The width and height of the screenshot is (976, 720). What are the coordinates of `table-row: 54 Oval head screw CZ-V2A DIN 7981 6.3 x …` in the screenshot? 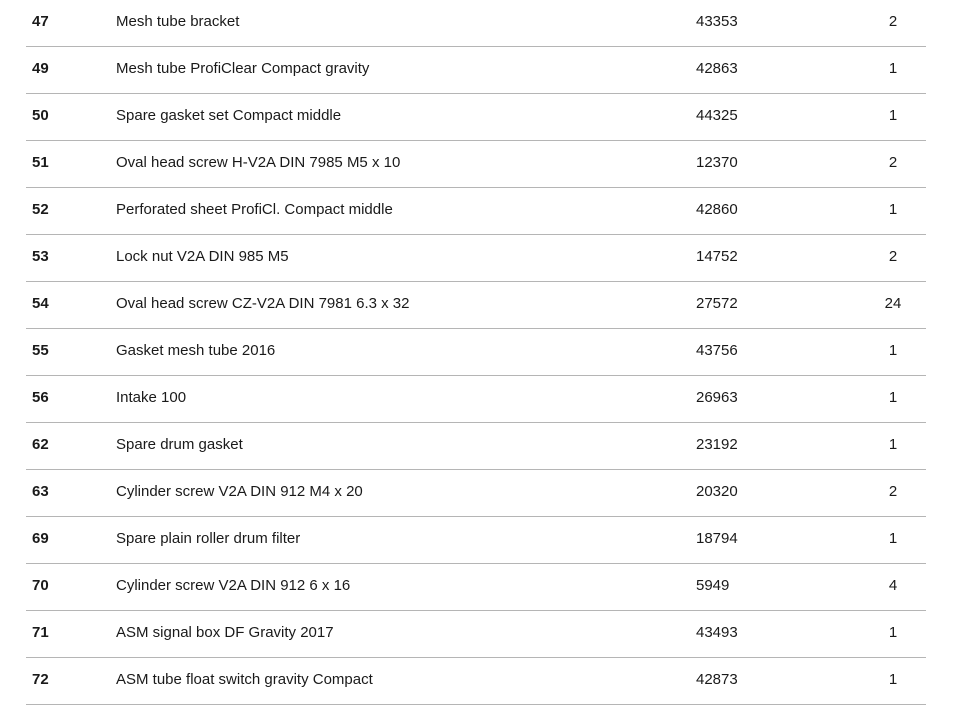 It's located at (476, 305).